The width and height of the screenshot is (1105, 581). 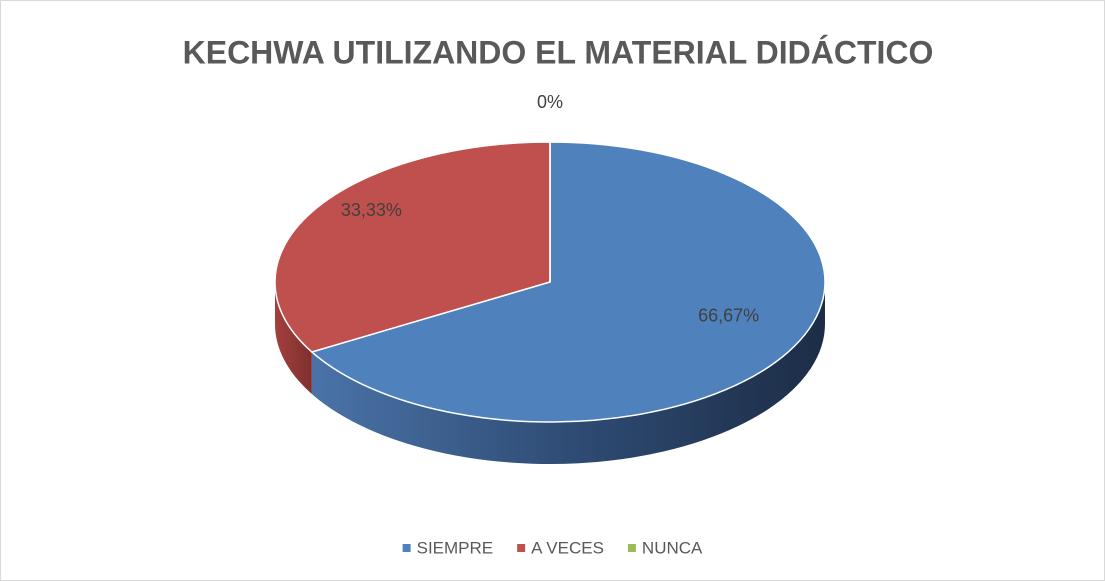 What do you see at coordinates (412, 247) in the screenshot?
I see `slice` at bounding box center [412, 247].